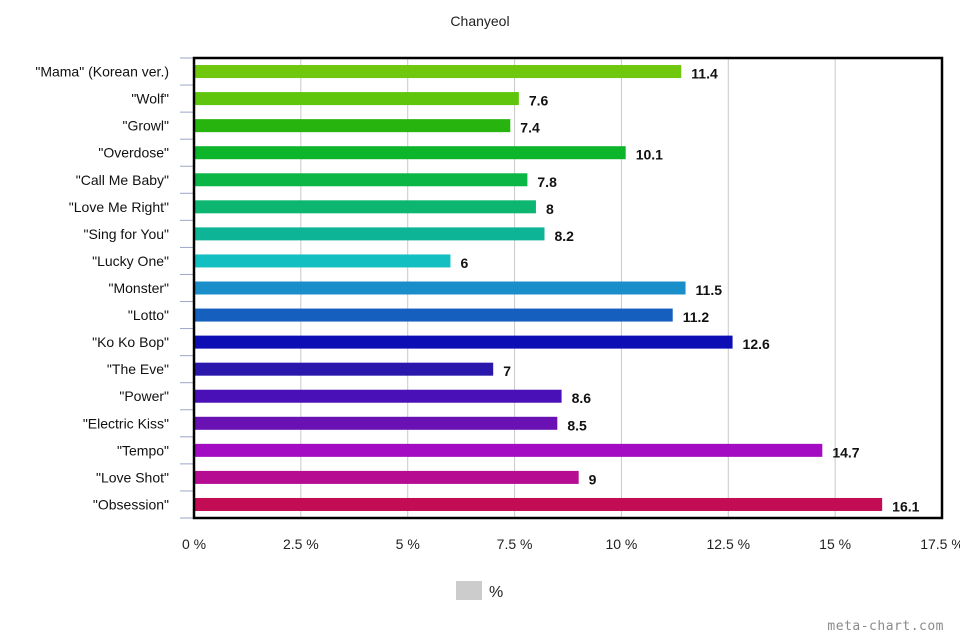  What do you see at coordinates (704, 74) in the screenshot?
I see `data-label: 11.4` at bounding box center [704, 74].